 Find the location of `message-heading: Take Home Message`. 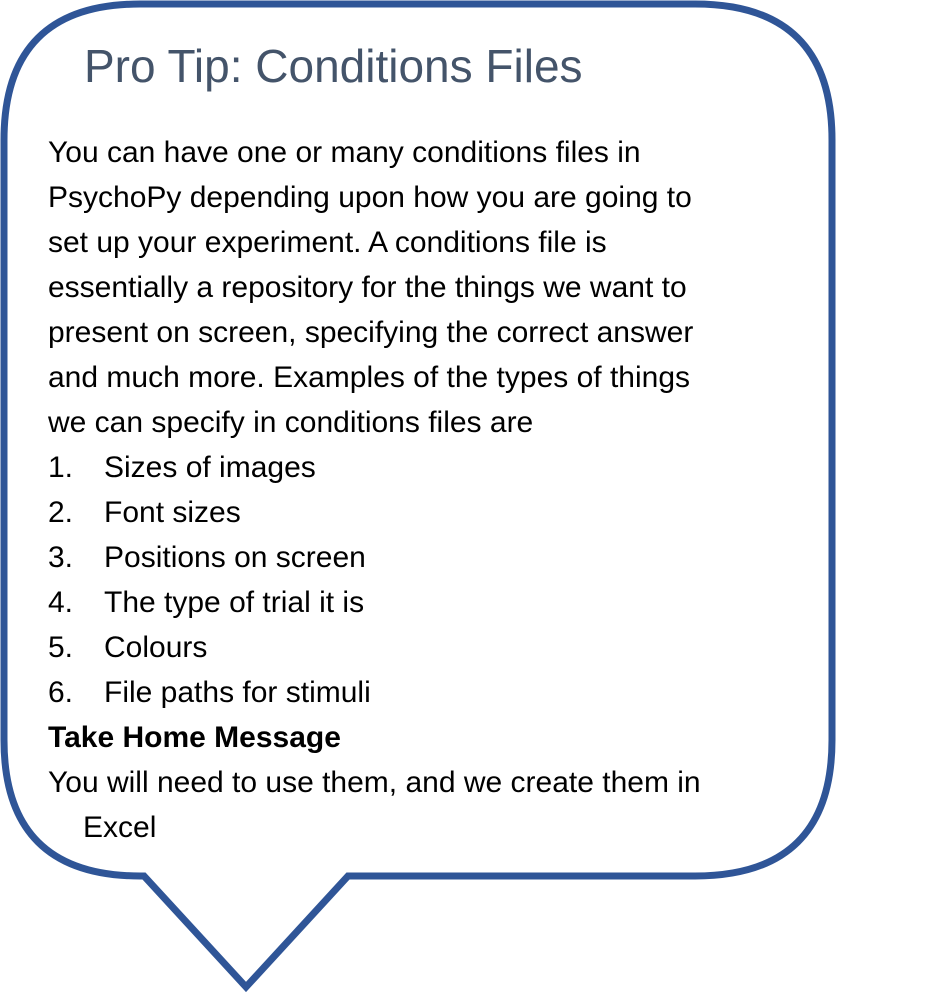

message-heading: Take Home Message is located at coordinates (194, 737).